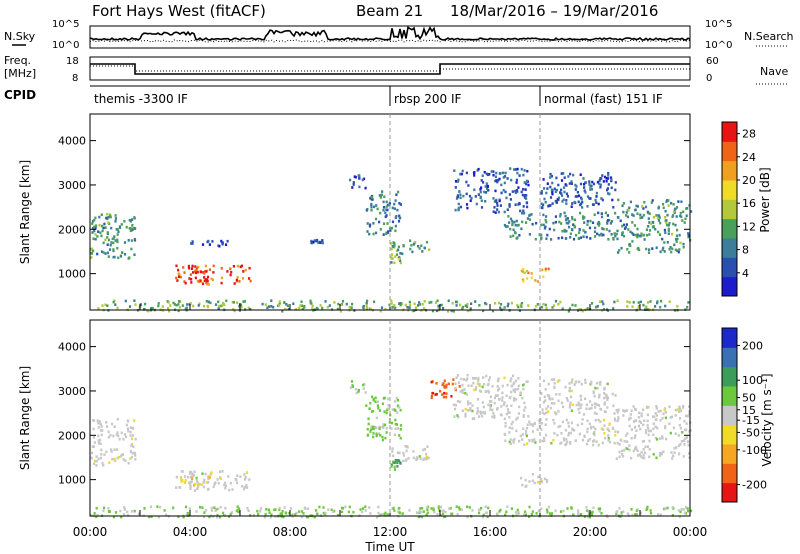 This screenshot has width=800, height=554. What do you see at coordinates (390, 37) in the screenshot?
I see `noise-panel-frame` at bounding box center [390, 37].